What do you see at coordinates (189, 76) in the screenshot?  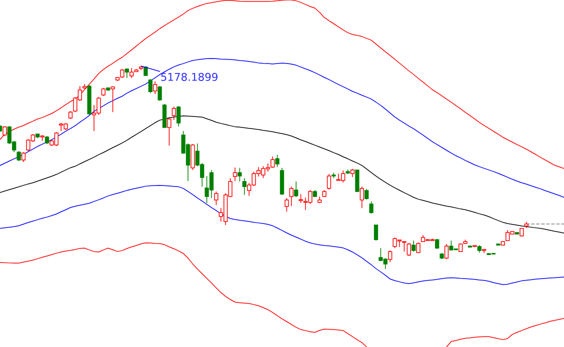 I see `annotation: 5178.1899` at bounding box center [189, 76].